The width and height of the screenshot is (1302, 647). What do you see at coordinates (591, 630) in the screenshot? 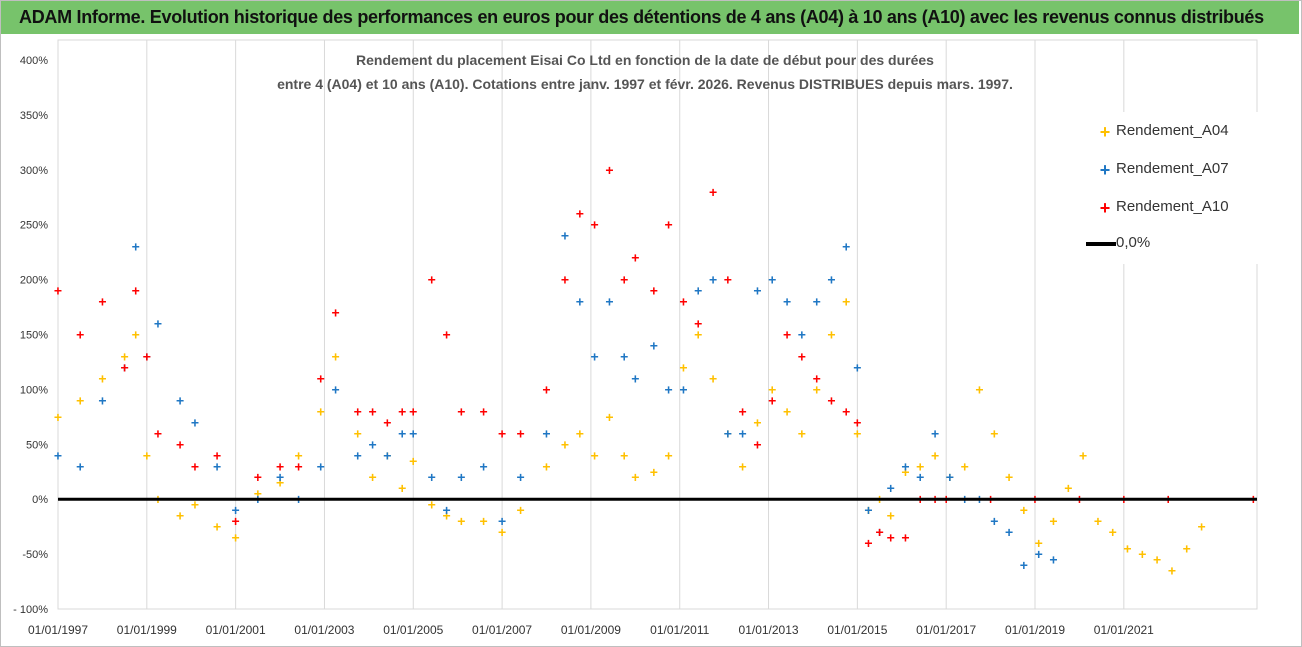
I see `x-tick-label: 01/01/2009` at bounding box center [591, 630].